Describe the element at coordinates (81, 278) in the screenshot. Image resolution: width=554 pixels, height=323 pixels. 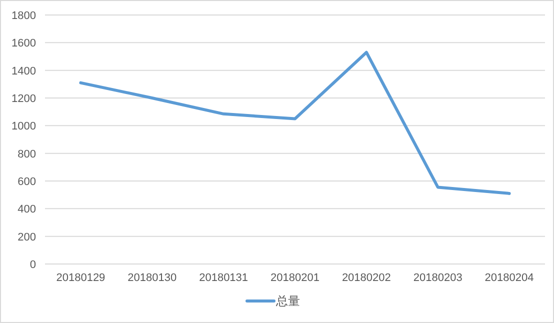
I see `x-tick-label: 20180129` at that location.